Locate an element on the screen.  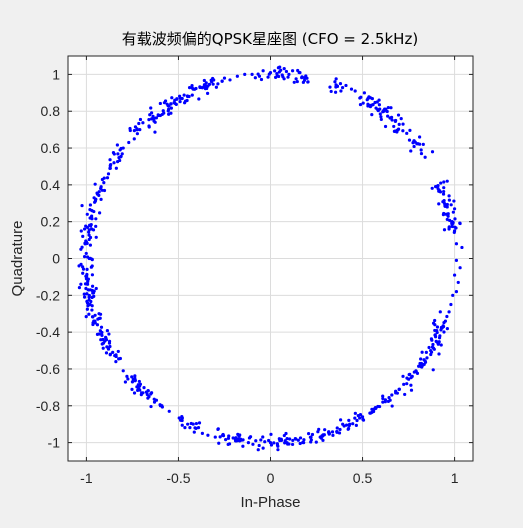
y-tick-label: 1 is located at coordinates (56, 74).